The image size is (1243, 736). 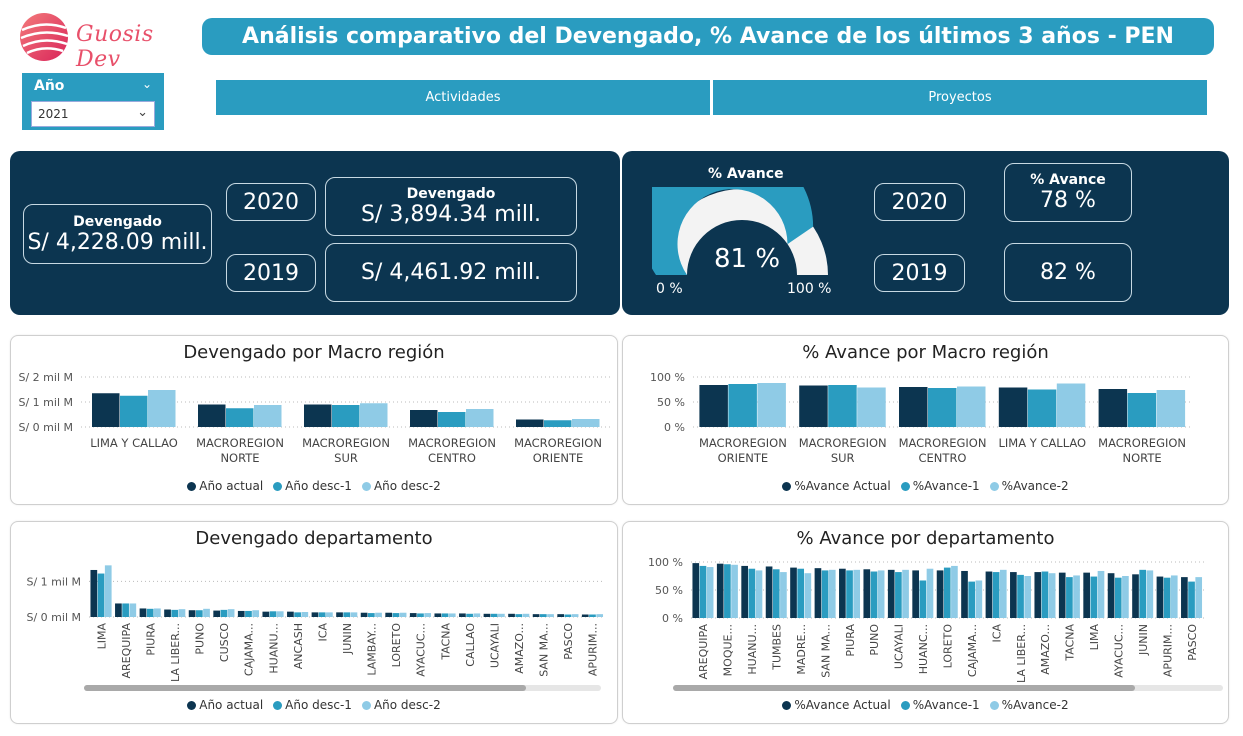 I want to click on year-dropdown: 2021 ⌄, so click(x=93, y=114).